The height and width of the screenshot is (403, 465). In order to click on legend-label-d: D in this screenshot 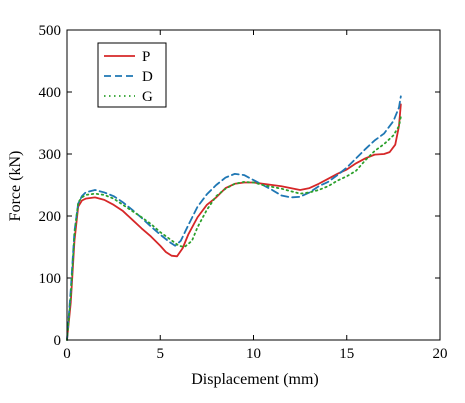, I will do `click(147, 77)`.